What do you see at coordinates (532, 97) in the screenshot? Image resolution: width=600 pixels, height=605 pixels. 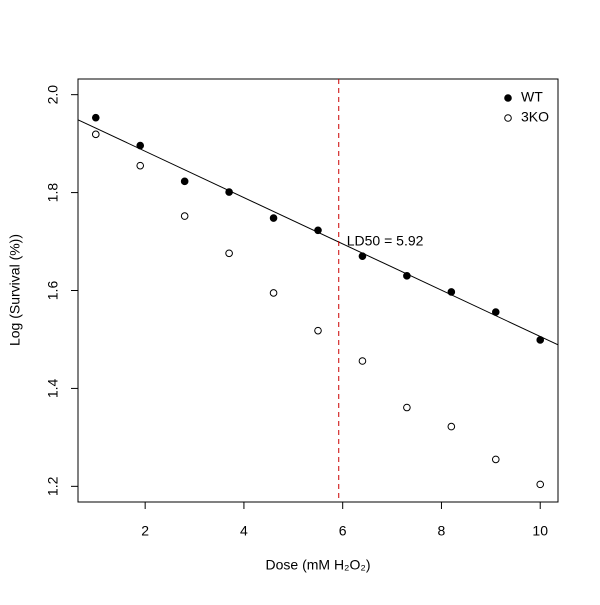 I see `legend-label: WT` at bounding box center [532, 97].